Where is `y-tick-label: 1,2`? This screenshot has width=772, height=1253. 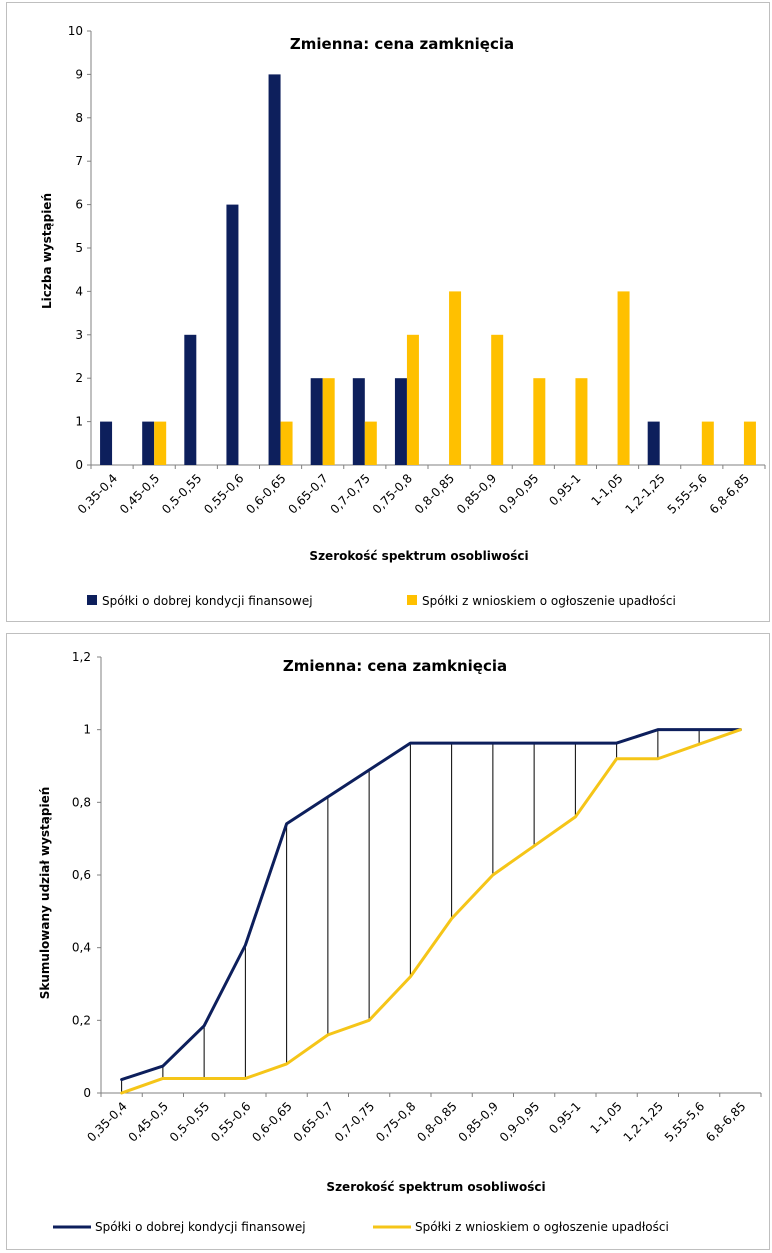
y-tick-label: 1,2 is located at coordinates (81, 657).